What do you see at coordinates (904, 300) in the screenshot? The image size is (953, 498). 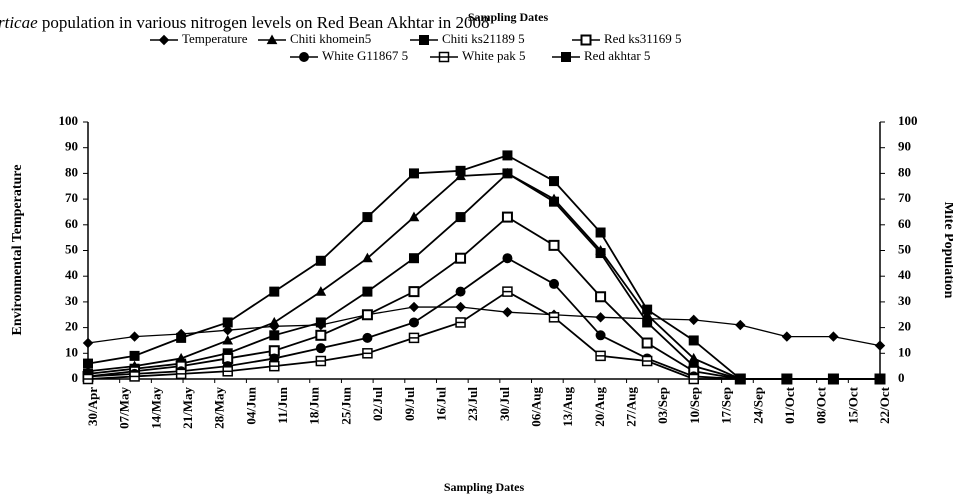 I see `y2-tick-label: 30` at bounding box center [904, 300].